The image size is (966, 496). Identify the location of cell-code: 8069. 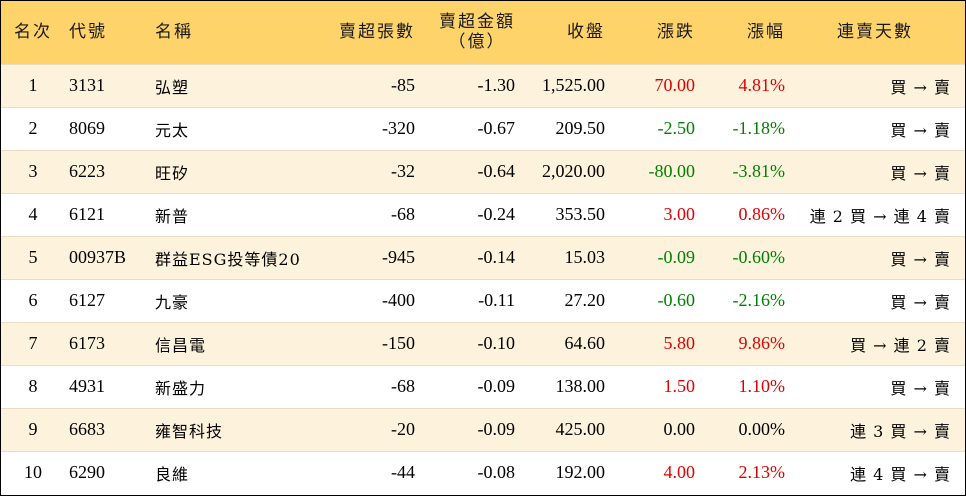
(87, 128).